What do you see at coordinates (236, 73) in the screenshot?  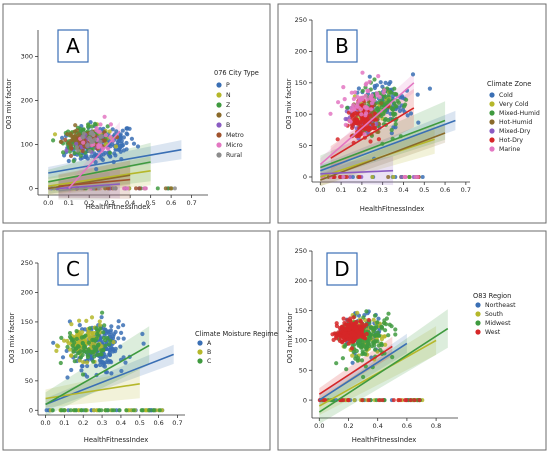 I see `panel-a-legend-title: 076 City Type` at bounding box center [236, 73].